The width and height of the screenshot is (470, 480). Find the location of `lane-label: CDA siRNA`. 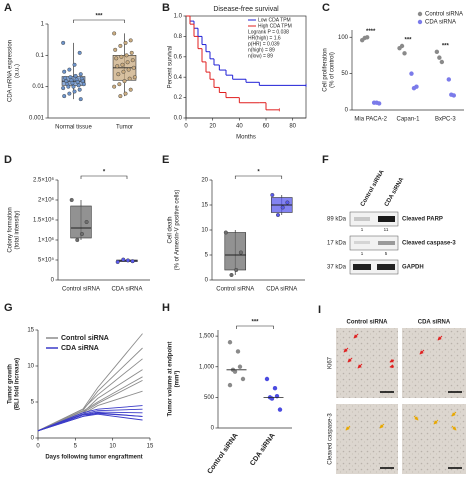

lane-label: CDA siRNA is located at coordinates (395, 192).